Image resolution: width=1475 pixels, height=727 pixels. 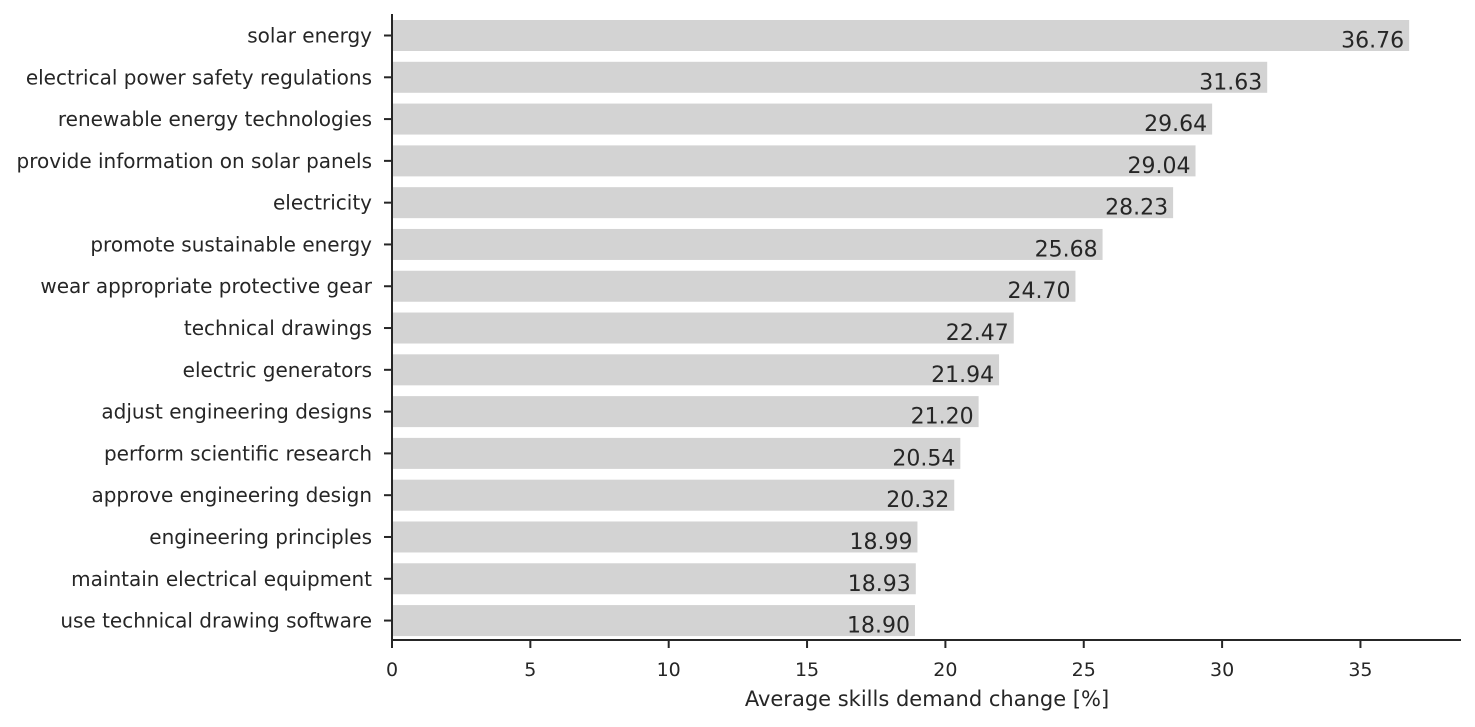 I want to click on category-label: electric generators, so click(x=277, y=370).